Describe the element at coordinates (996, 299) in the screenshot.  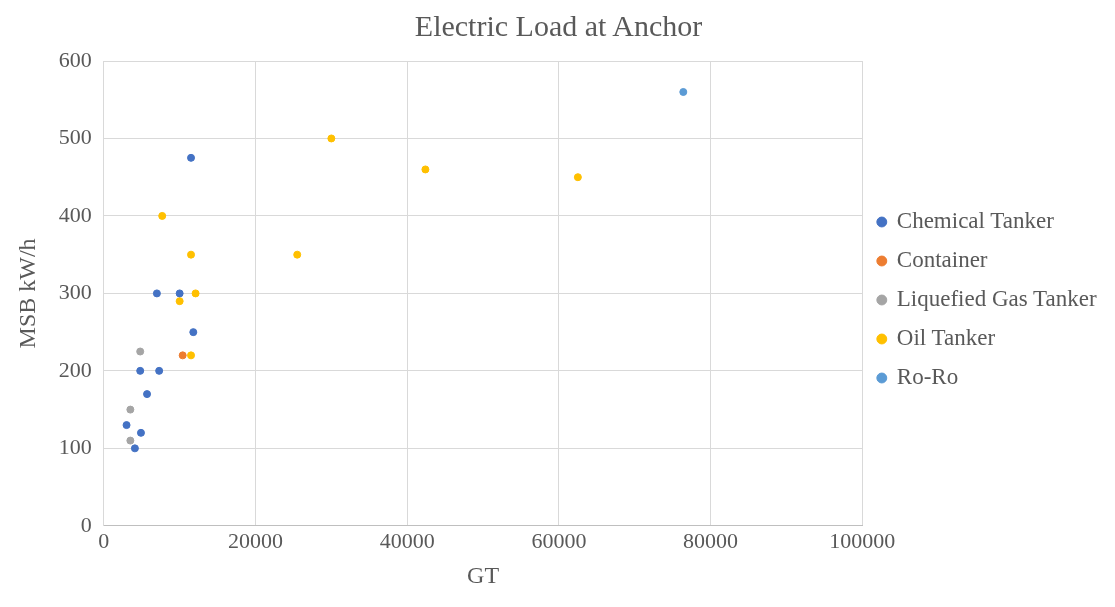
I see `legend-label: Liquefied Gas Tanker` at that location.